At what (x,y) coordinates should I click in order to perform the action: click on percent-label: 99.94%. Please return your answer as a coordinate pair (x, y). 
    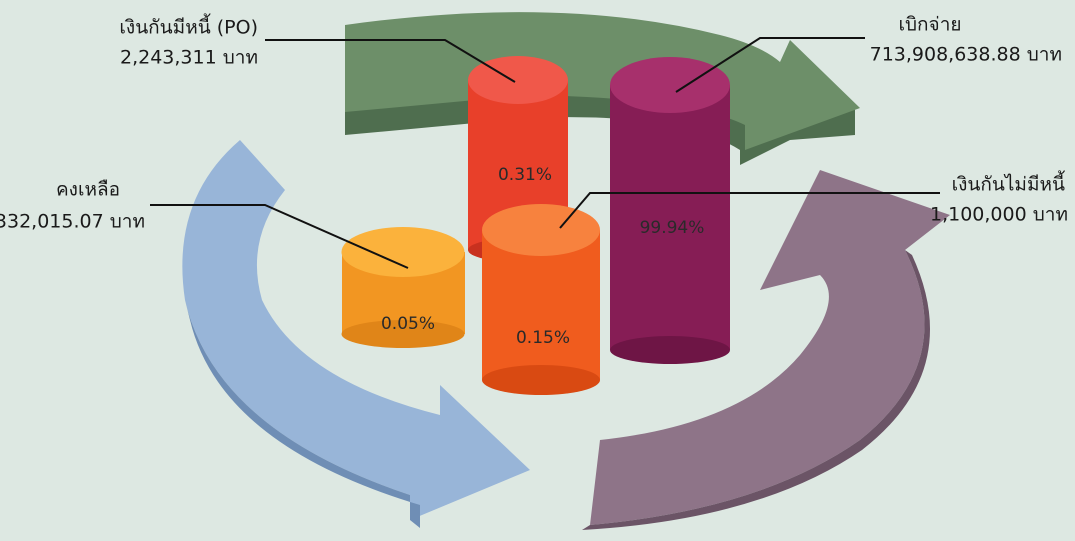
    Looking at the image, I should click on (672, 228).